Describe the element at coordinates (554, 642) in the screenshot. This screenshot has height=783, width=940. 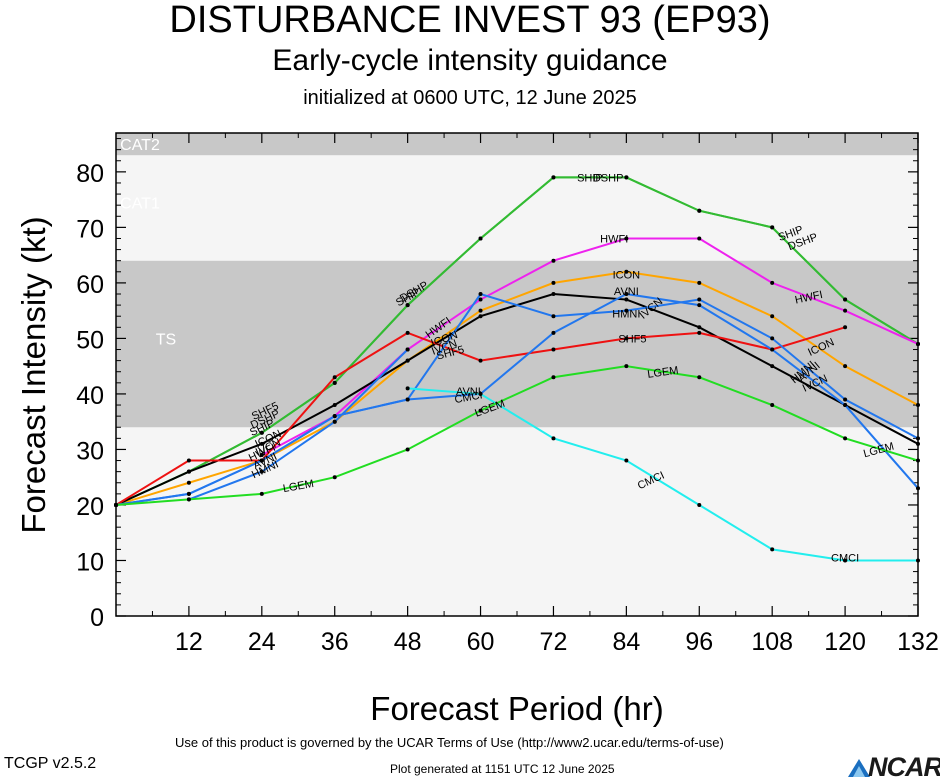
I see `x-tick-label: 72` at that location.